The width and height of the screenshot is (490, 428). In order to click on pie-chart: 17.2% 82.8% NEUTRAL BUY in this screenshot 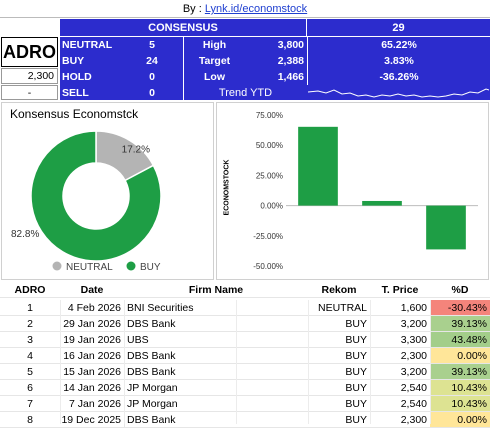, I will do `click(86, 201)`.